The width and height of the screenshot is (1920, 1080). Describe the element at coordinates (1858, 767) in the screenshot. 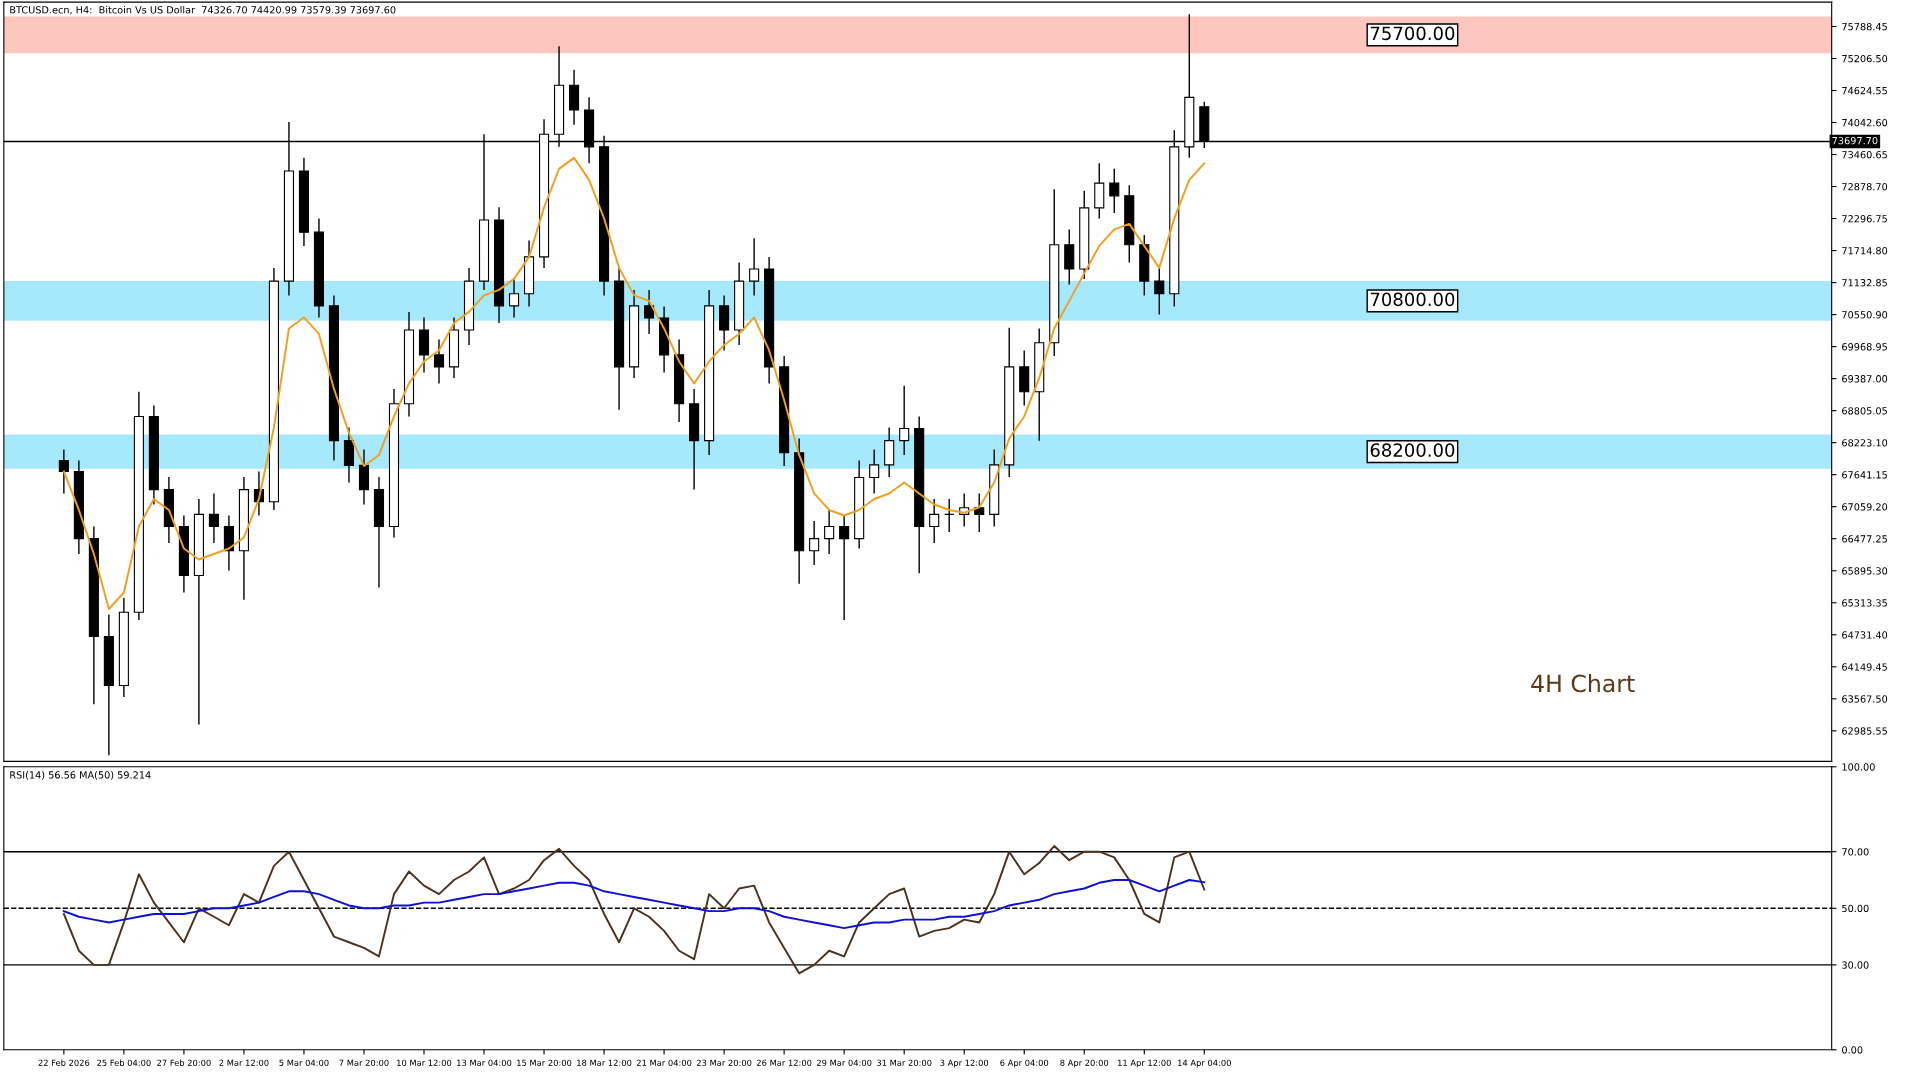

I see `y-tick-label: 100.00` at that location.